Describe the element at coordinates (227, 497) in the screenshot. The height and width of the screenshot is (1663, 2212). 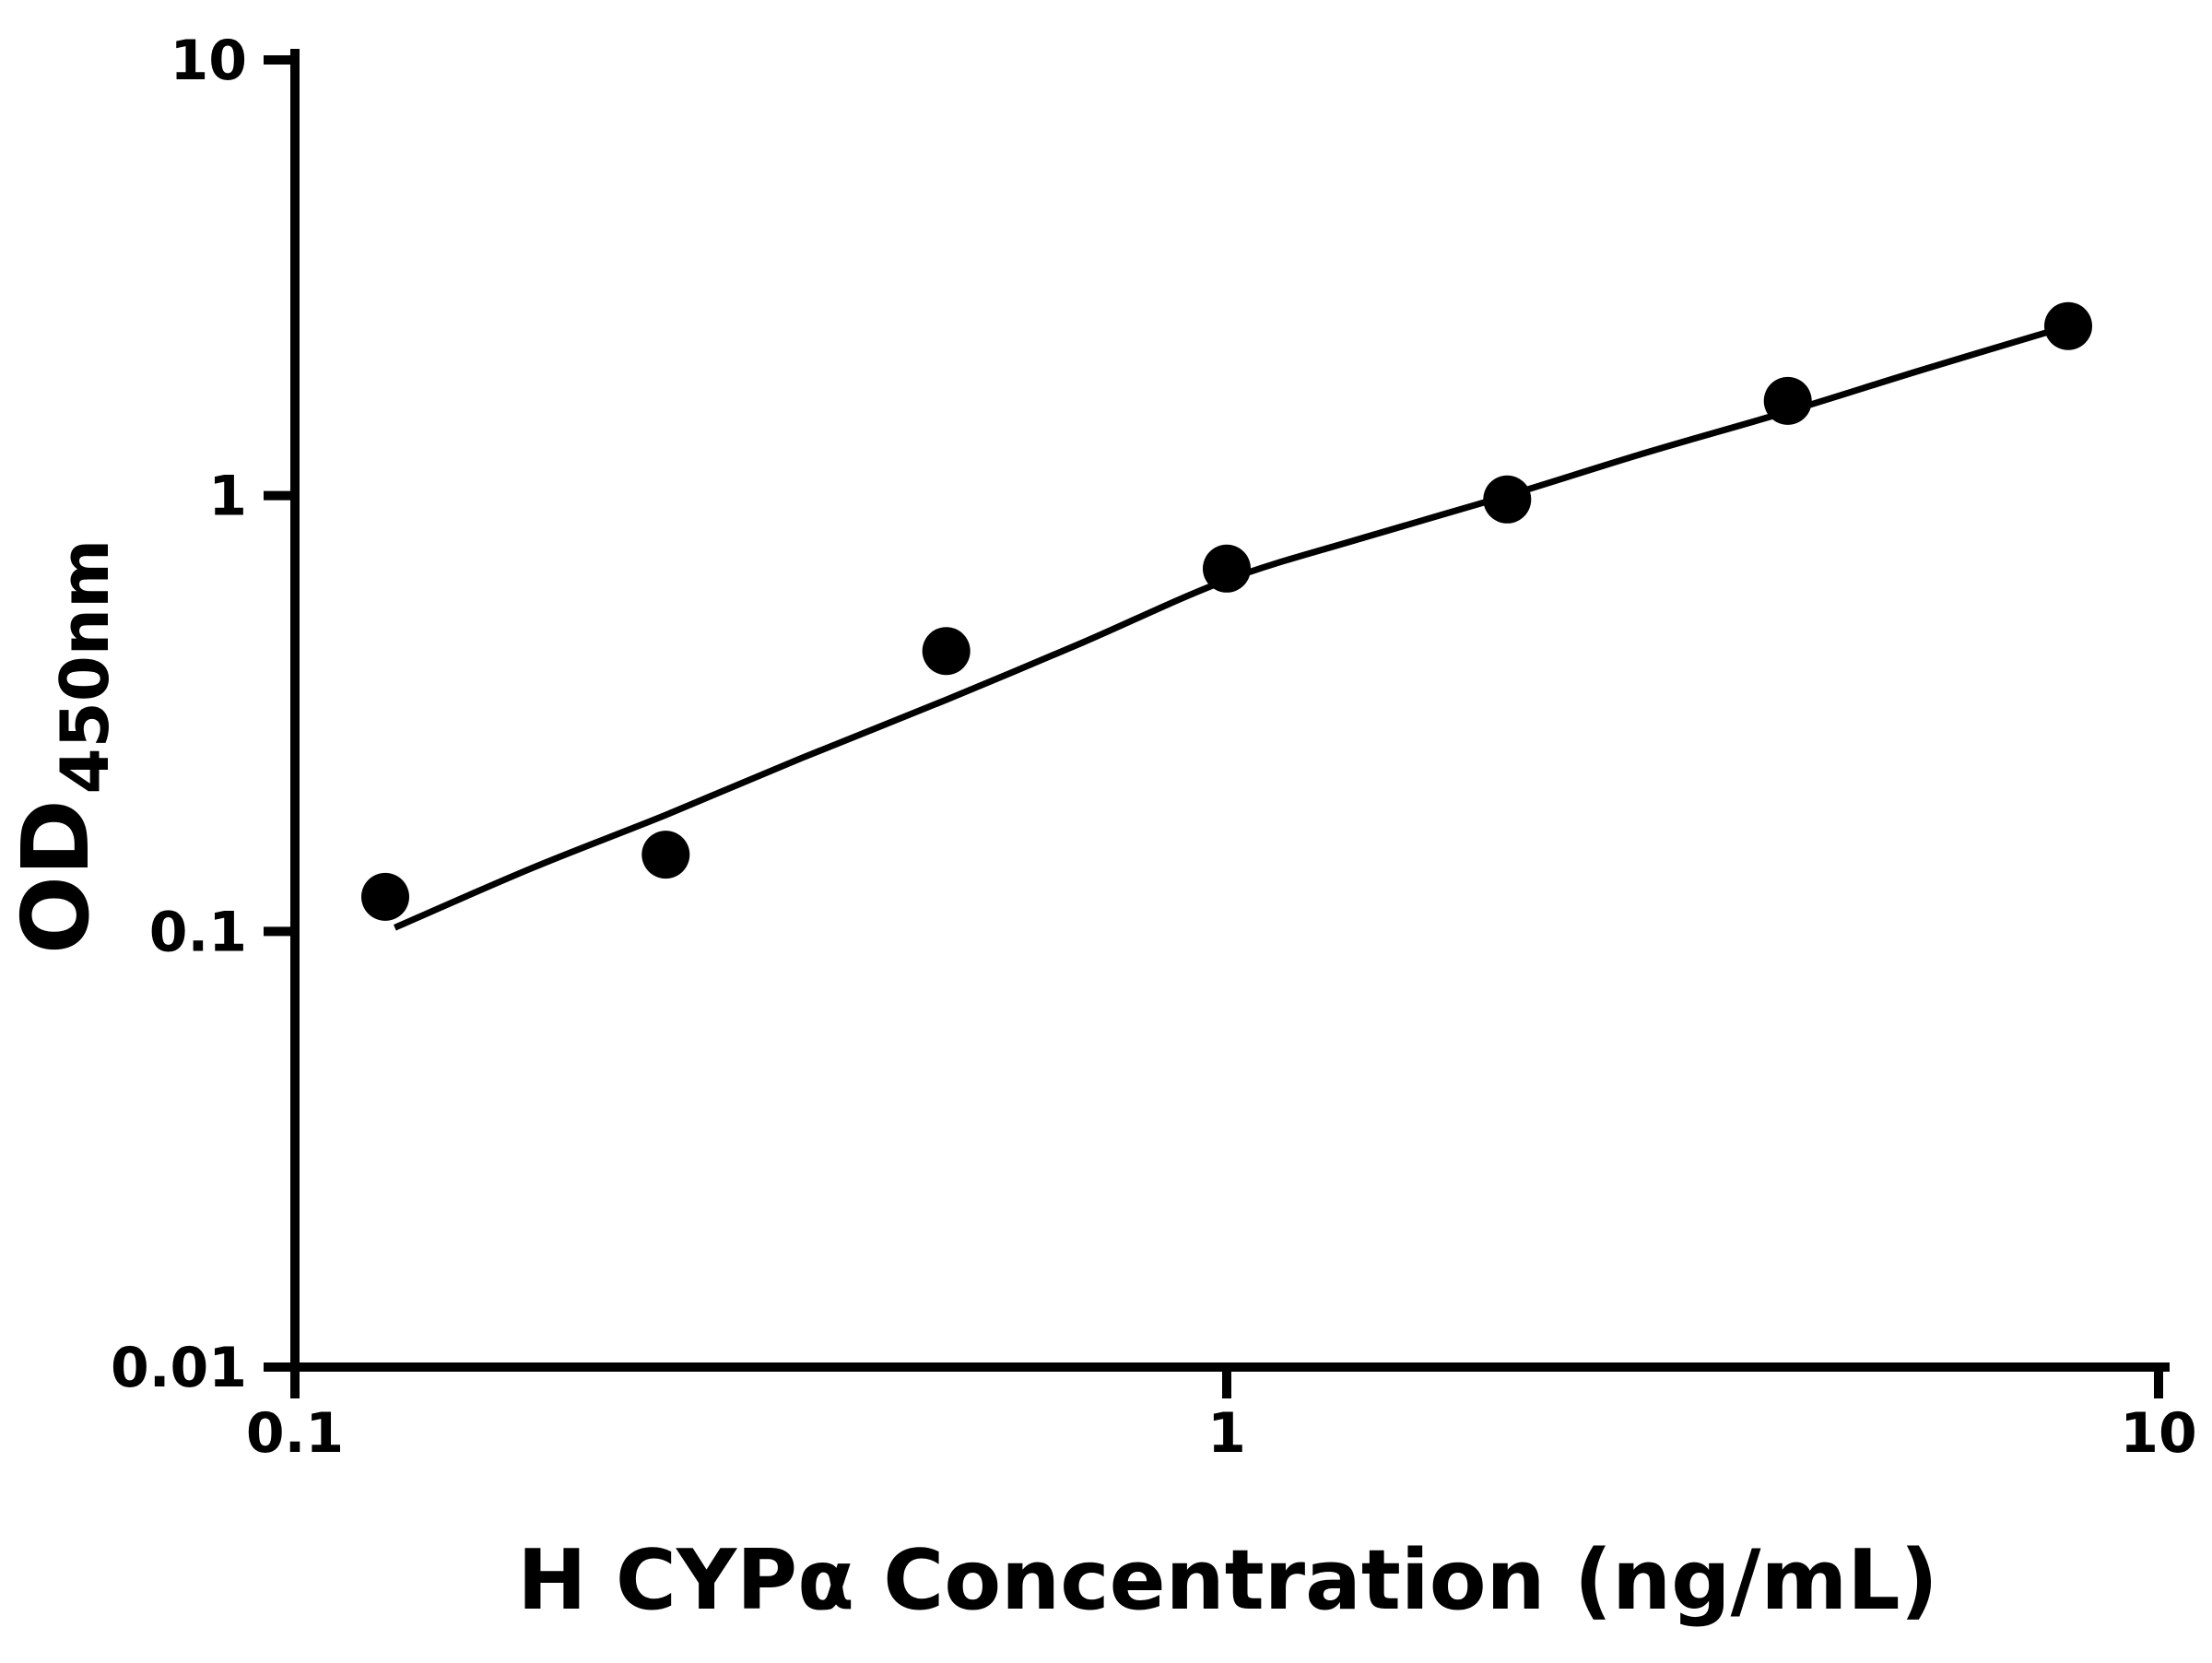
I see `y-tick-label: 1` at that location.